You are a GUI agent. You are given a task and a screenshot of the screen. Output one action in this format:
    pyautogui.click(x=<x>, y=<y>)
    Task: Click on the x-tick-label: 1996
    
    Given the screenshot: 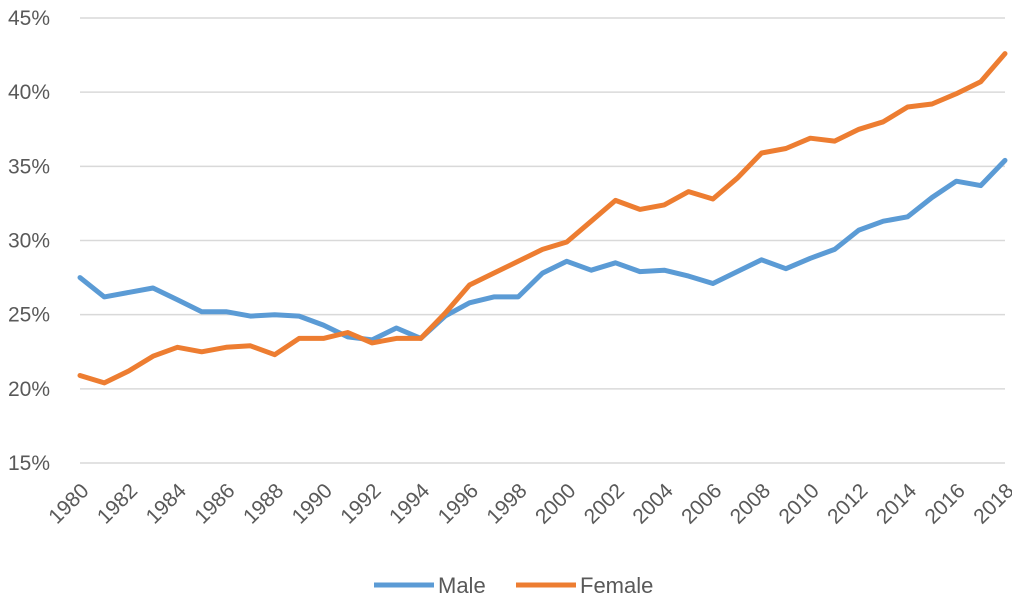 What is the action you would take?
    pyautogui.click(x=458, y=503)
    